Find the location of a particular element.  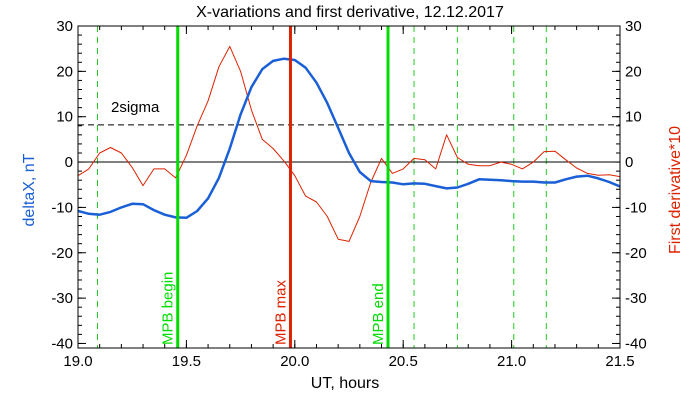

y-tick-label-left: -30 is located at coordinates (62, 298).